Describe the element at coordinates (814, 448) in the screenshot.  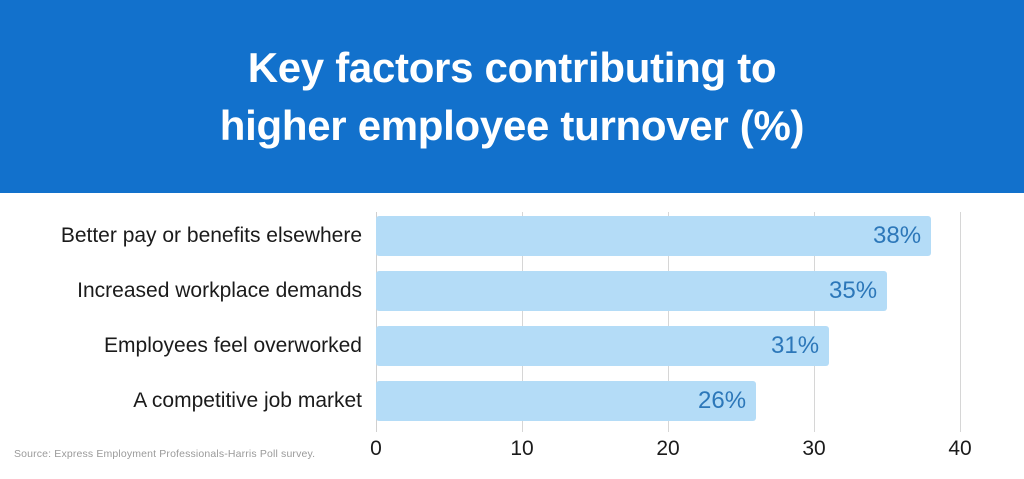
I see `xtick-label: 30` at that location.